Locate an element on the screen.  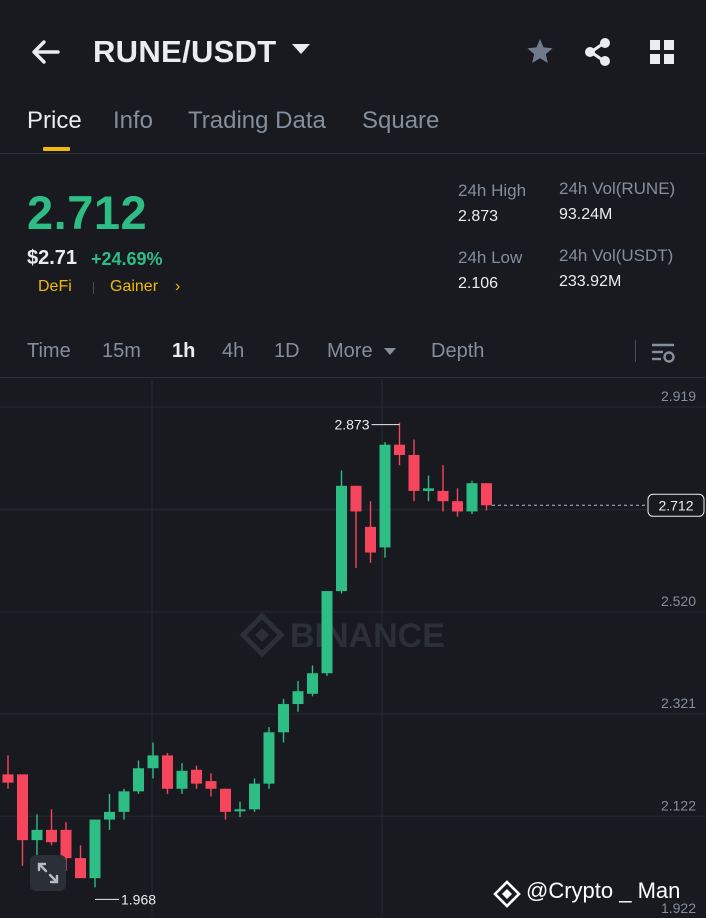
tf-4h: 4h is located at coordinates (233, 351).